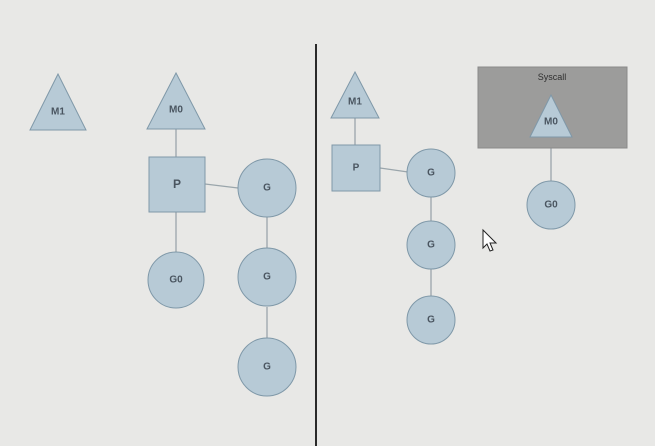  I want to click on right-g-run-label: G, so click(431, 173).